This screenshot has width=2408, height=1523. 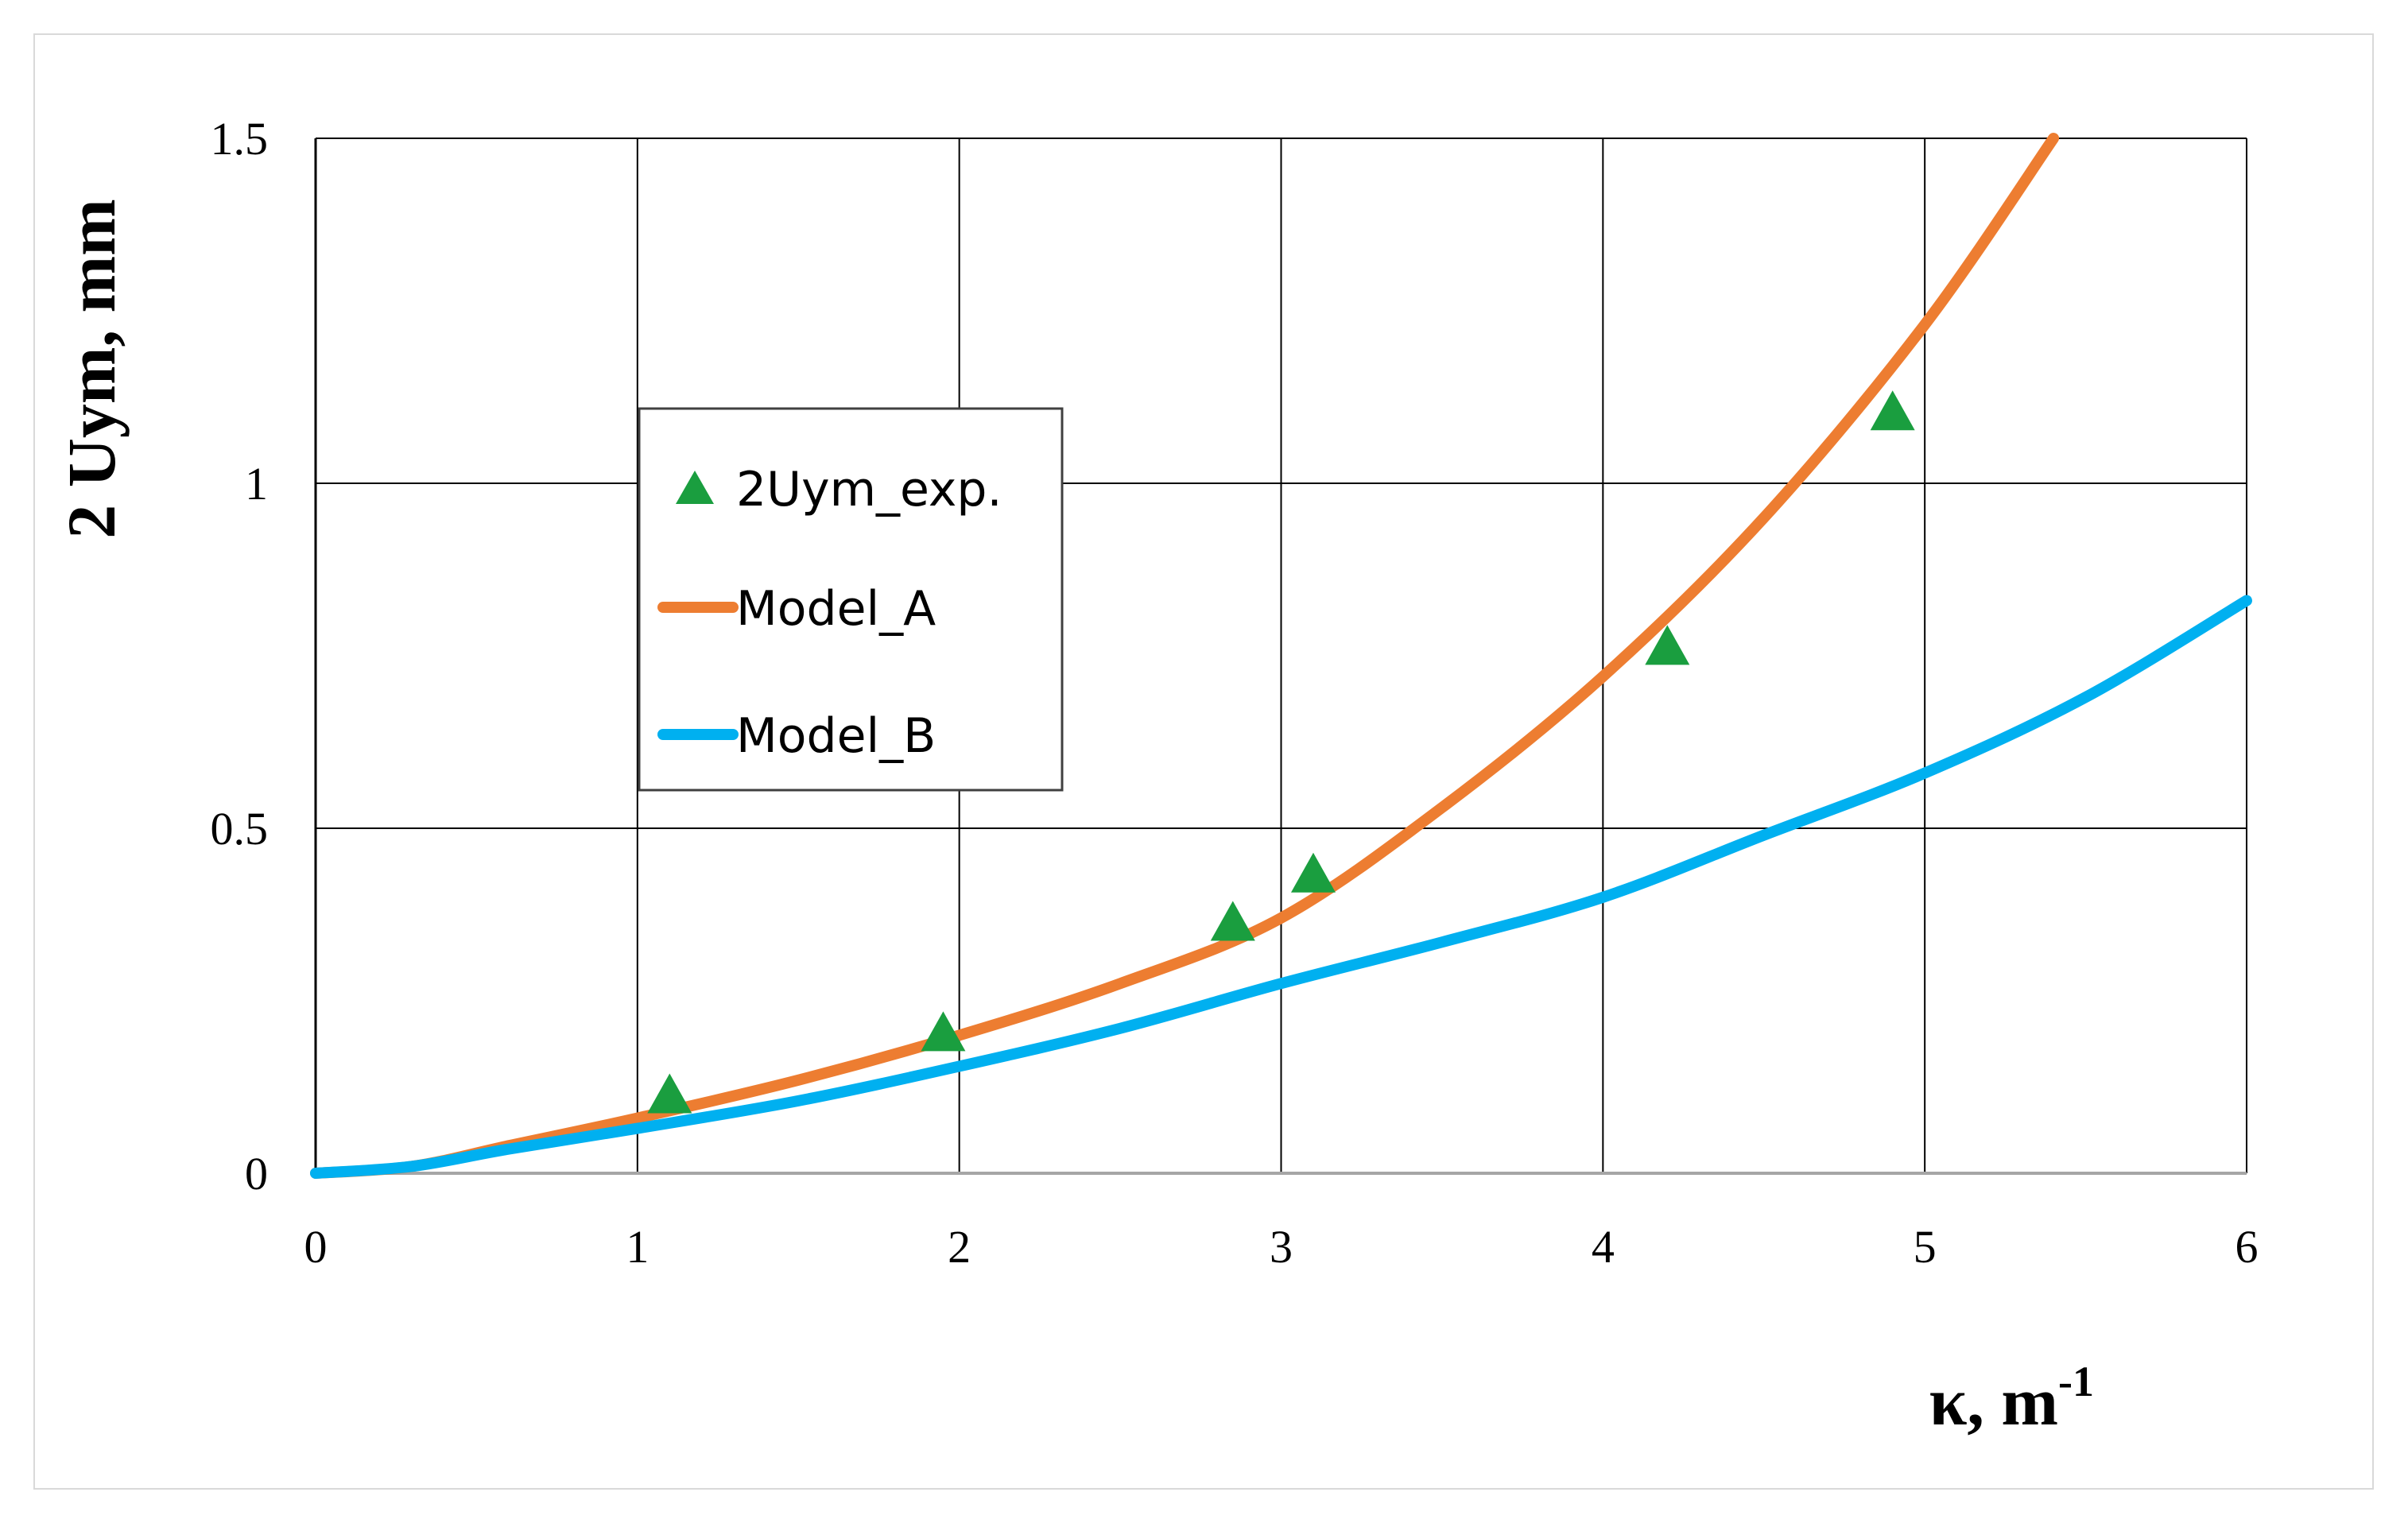 I want to click on x-axis-title: κ, m-1, so click(x=2012, y=1399).